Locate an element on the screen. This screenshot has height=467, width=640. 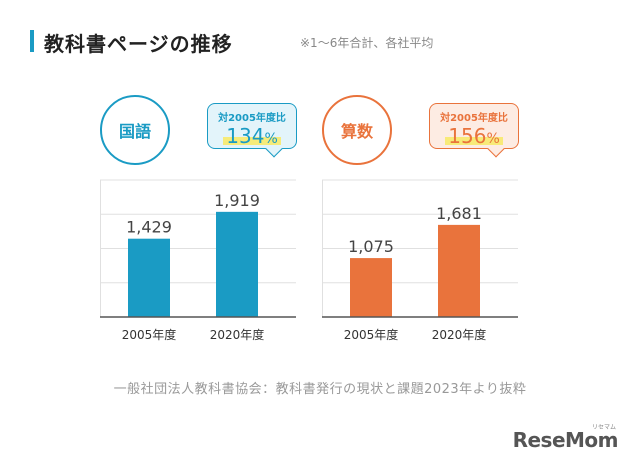
resemom-logo: ReseMom リセマム is located at coordinates (565, 438).